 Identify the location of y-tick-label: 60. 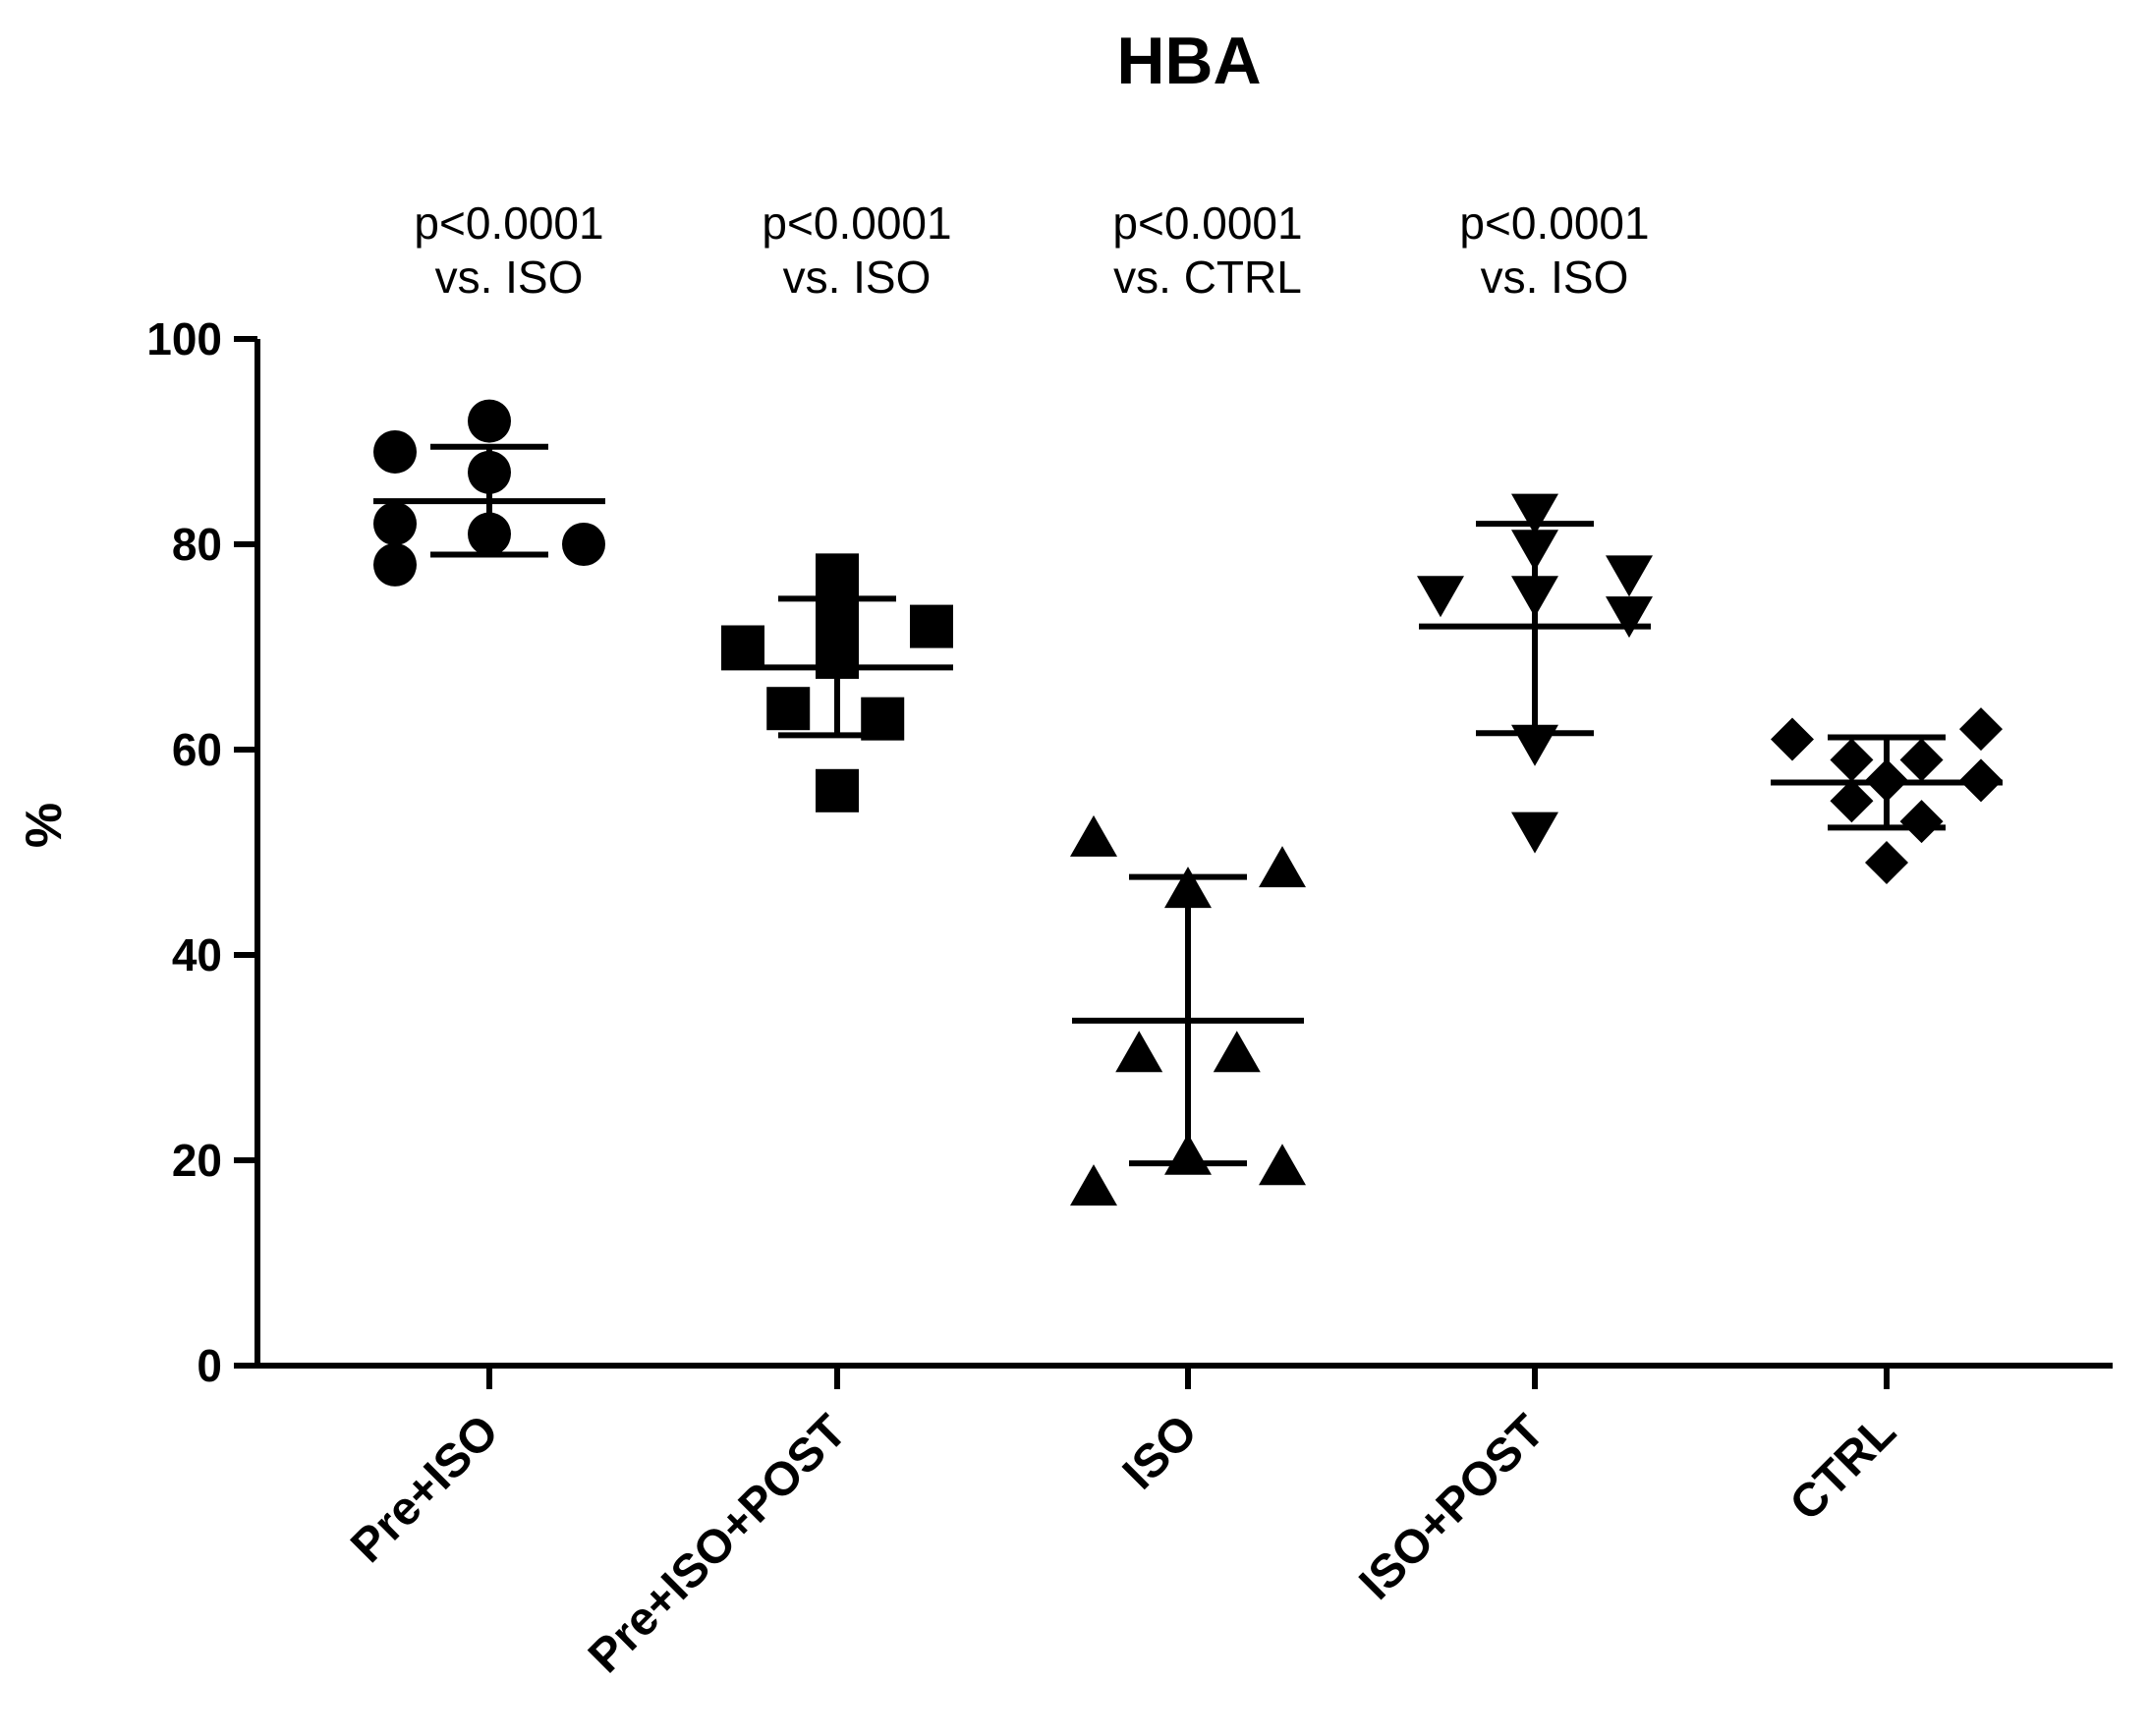
(197, 749).